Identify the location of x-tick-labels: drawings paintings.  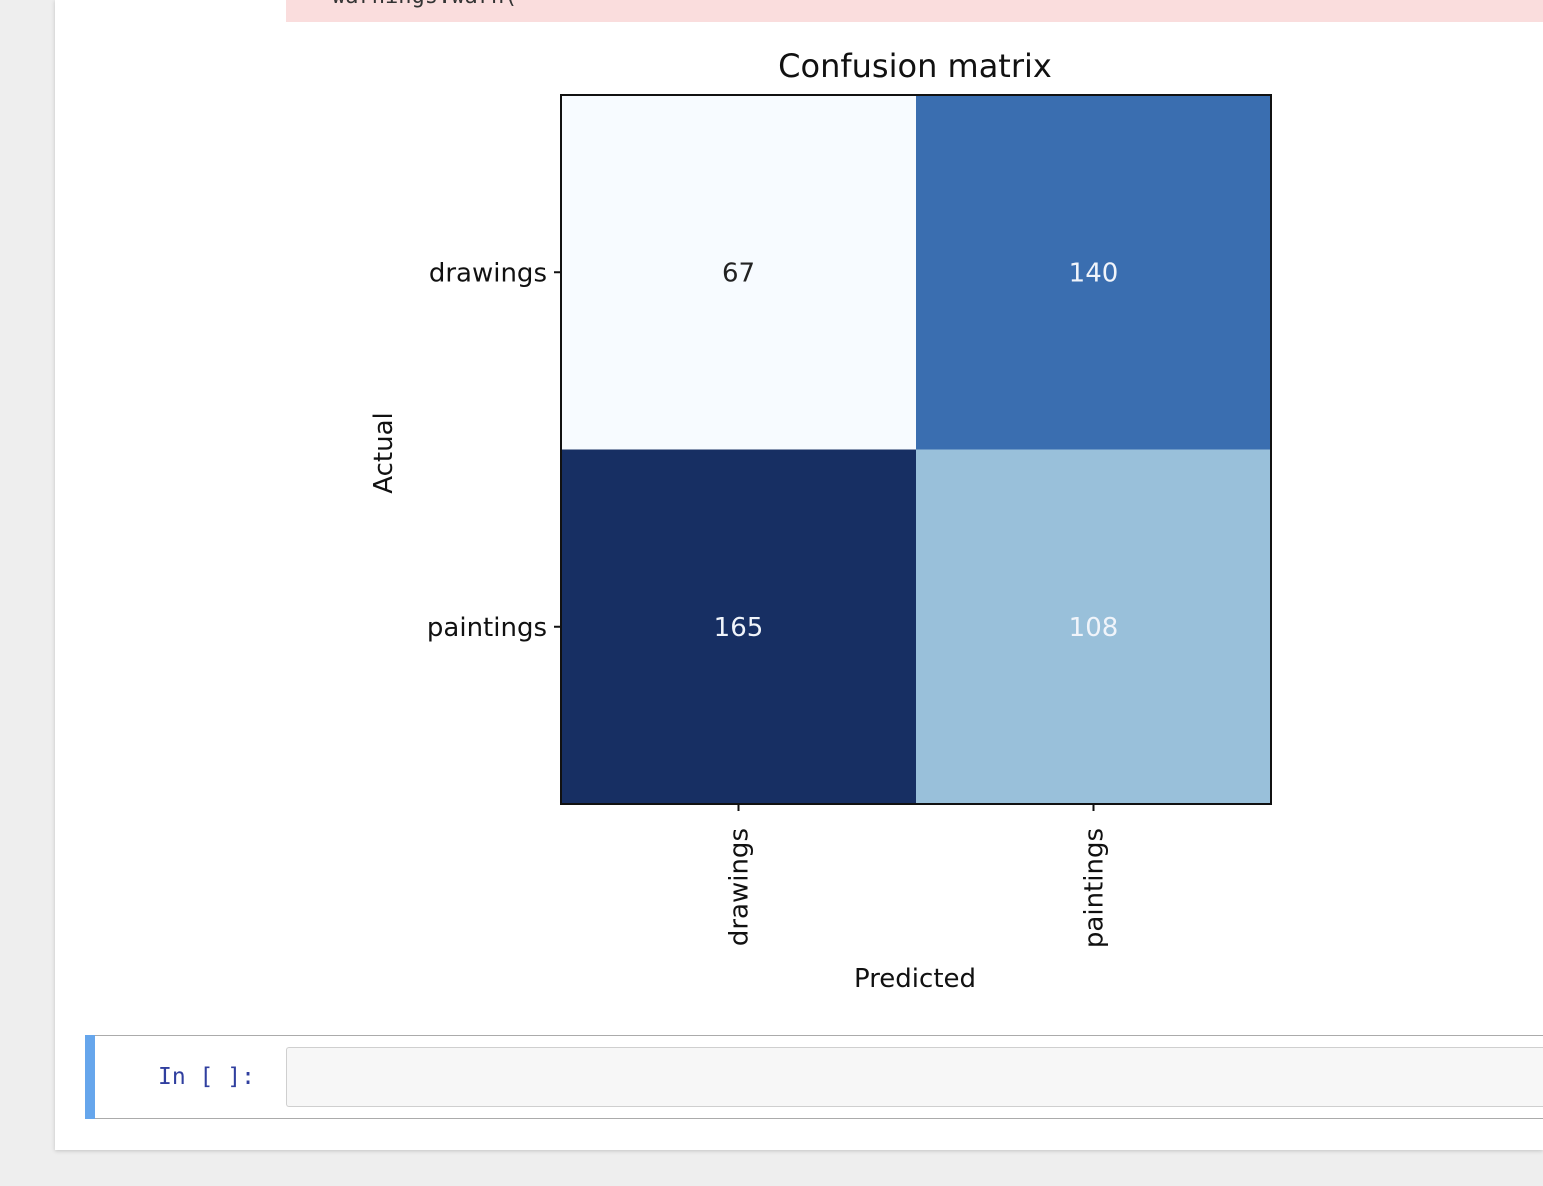
(917, 888).